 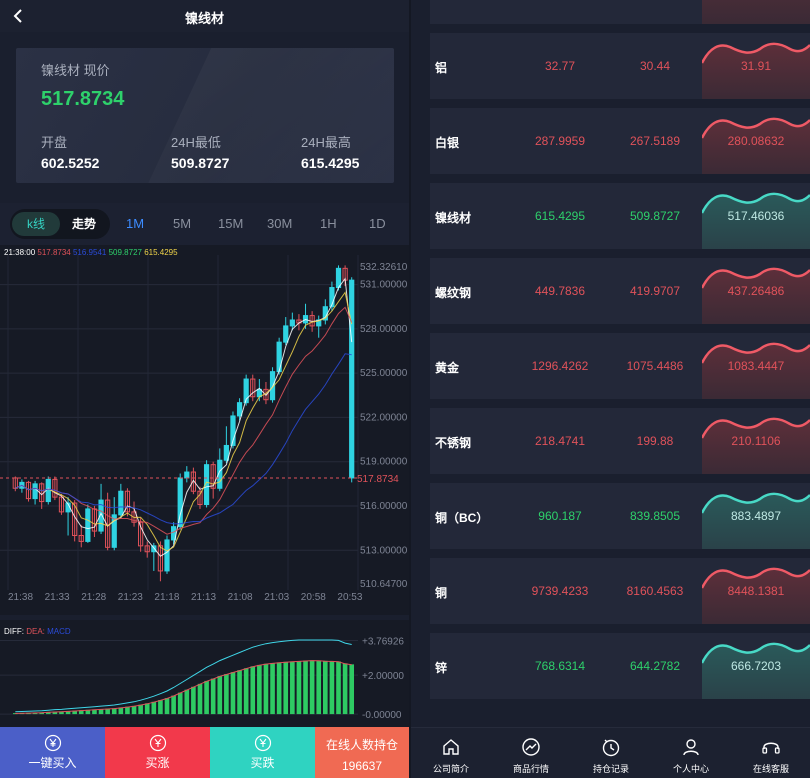 I want to click on macd-legend-dea: DEA:, so click(x=35, y=631).